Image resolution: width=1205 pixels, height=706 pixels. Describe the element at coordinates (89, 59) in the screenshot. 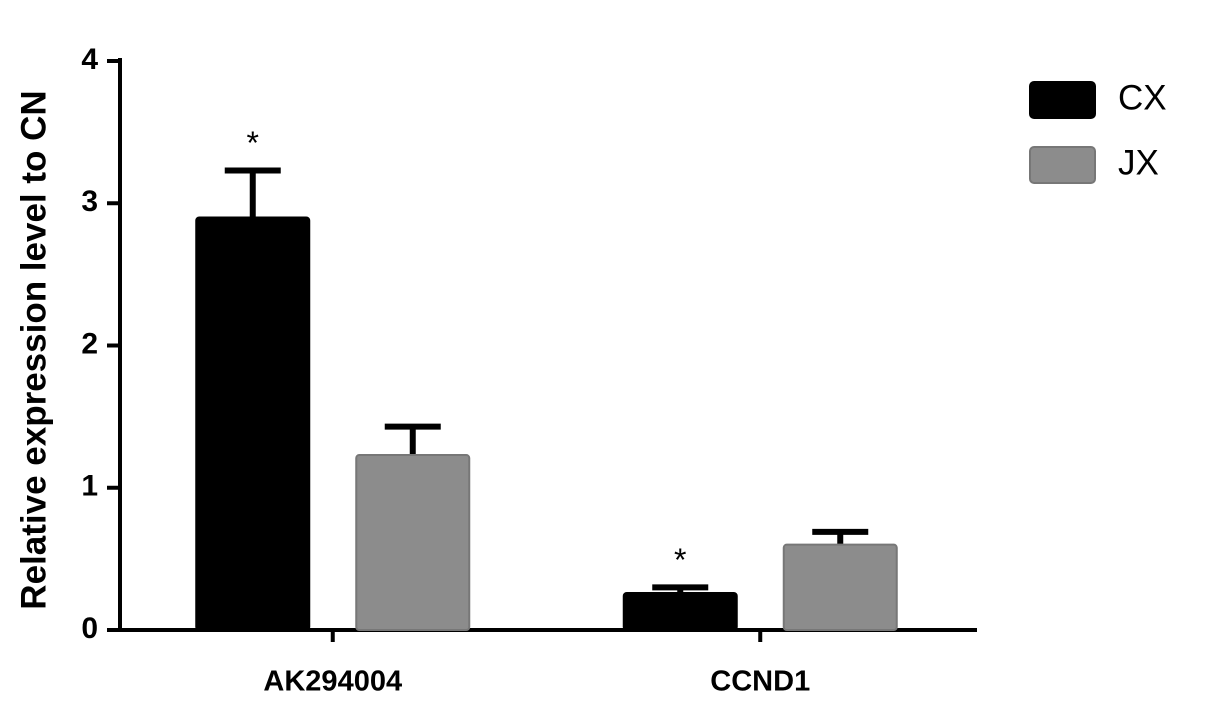

I see `y-tick-label: 4` at that location.